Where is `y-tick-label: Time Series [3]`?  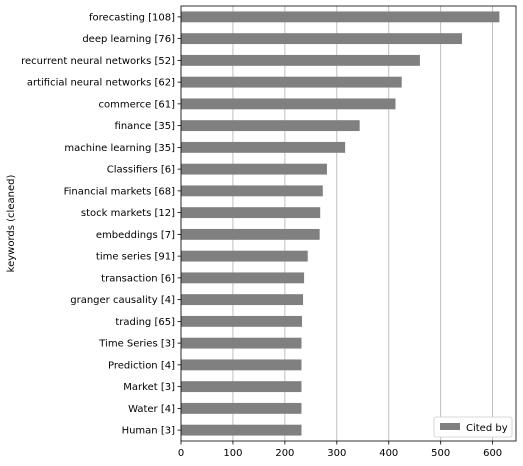 y-tick-label: Time Series [3] is located at coordinates (136, 344).